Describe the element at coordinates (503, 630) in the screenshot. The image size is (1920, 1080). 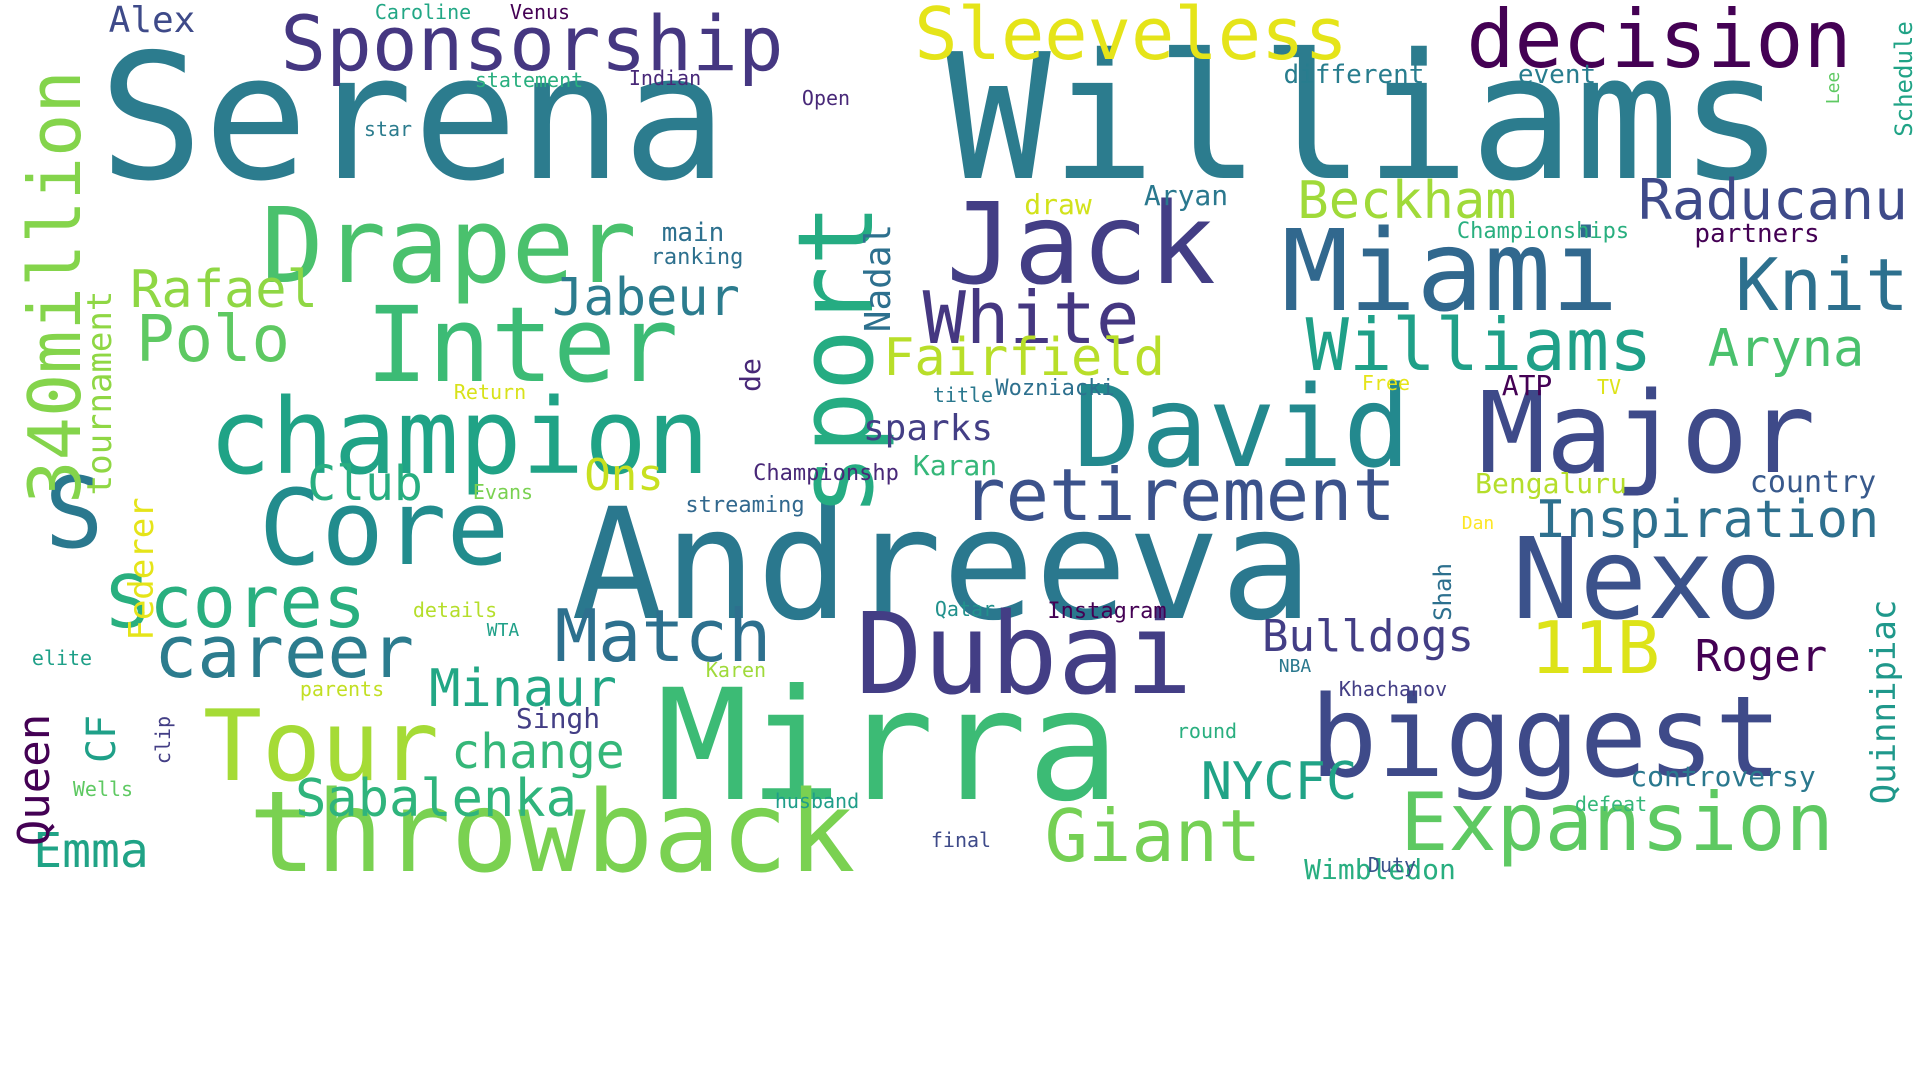
I see `word: WTA` at that location.